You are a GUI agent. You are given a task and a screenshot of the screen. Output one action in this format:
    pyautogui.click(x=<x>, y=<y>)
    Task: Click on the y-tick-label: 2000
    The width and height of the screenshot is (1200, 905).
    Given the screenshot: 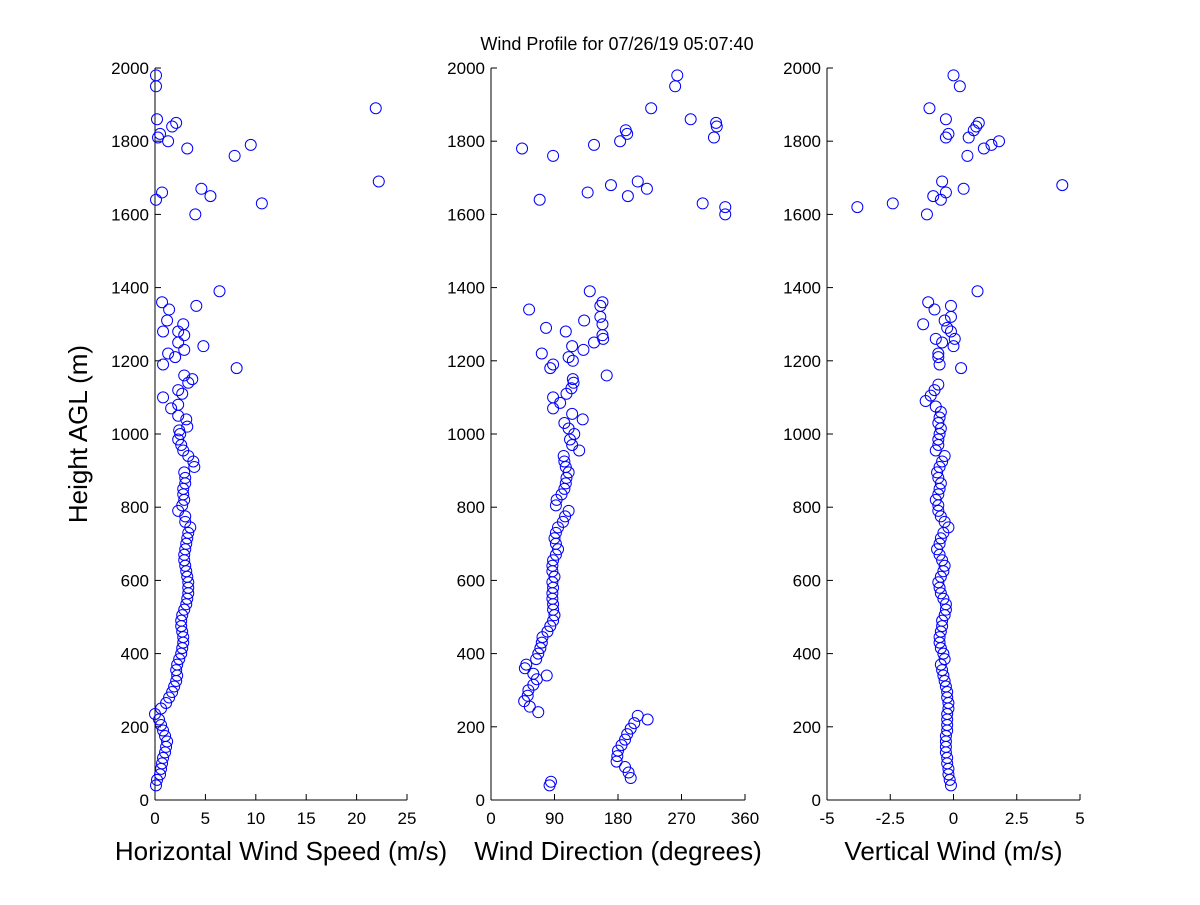 What is the action you would take?
    pyautogui.click(x=130, y=68)
    